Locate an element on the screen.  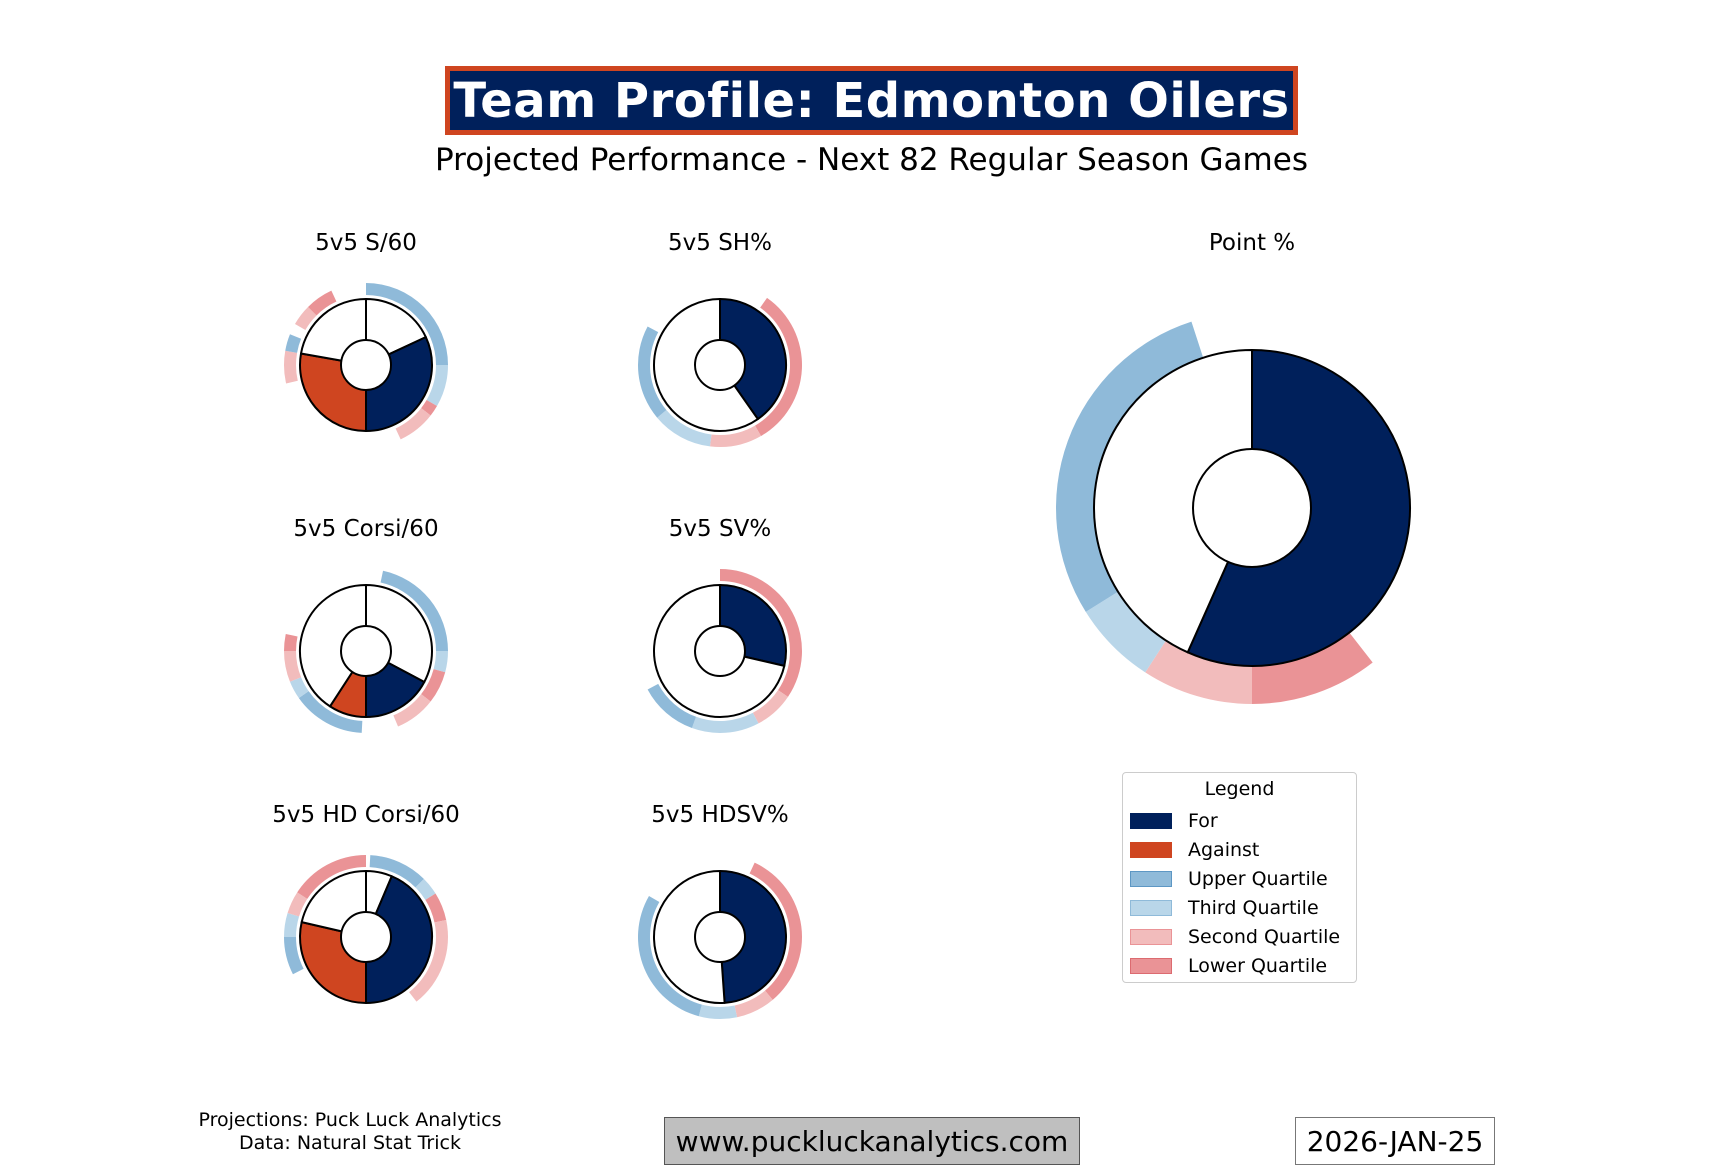
donut-chart-2: 5v5 SH% is located at coordinates (719, 338).